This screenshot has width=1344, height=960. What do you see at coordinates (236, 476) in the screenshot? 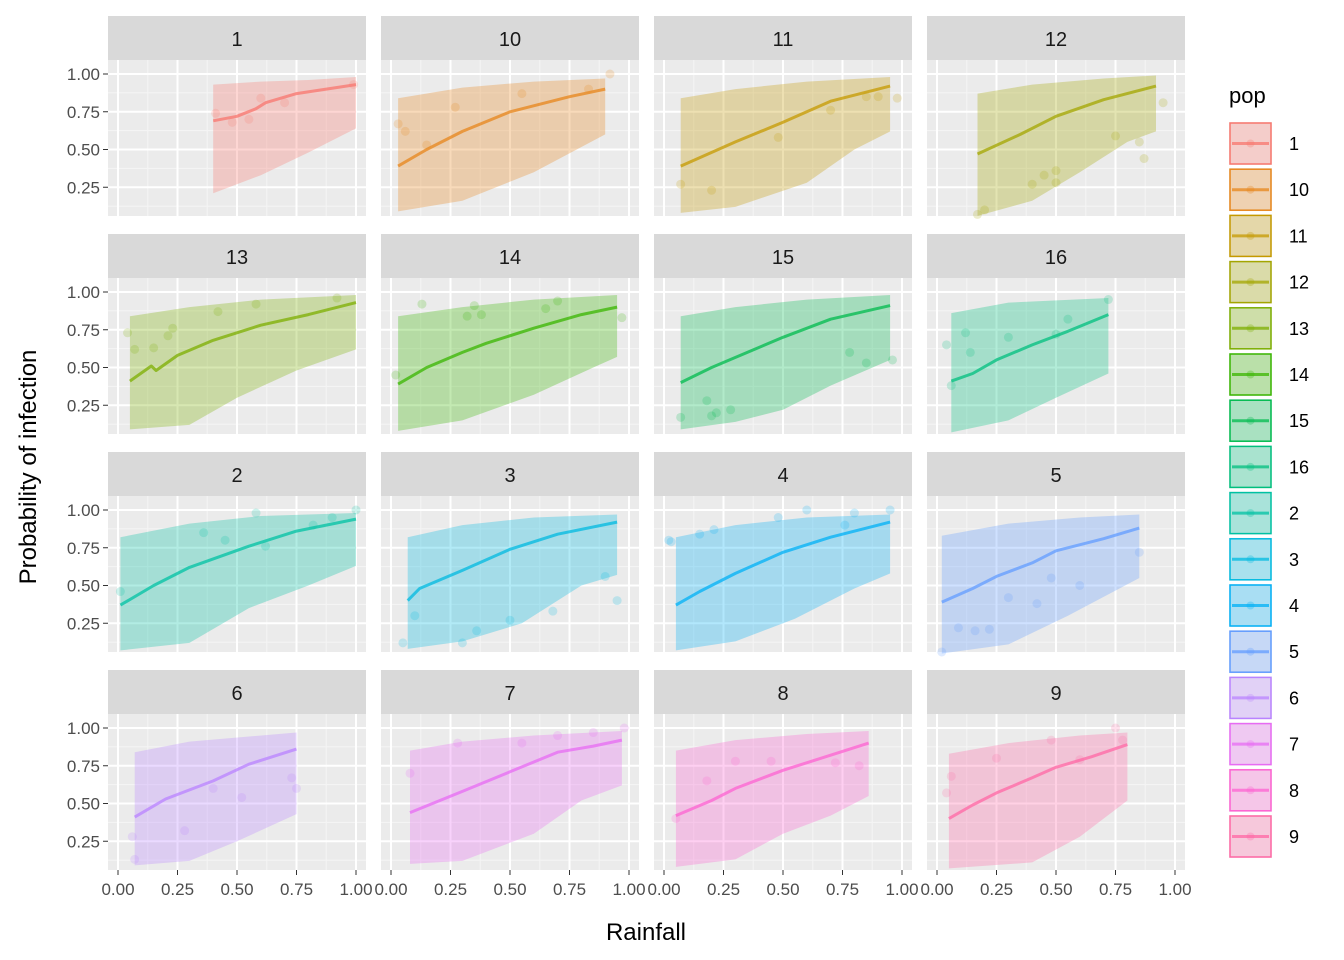
I see `facet-strip-label: 2` at bounding box center [236, 476].